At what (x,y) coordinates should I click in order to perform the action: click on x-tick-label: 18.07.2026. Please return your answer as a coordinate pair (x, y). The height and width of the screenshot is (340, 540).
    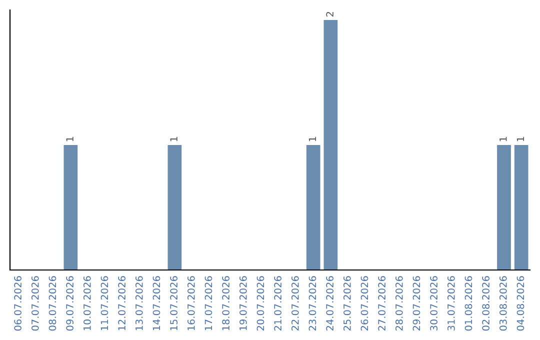
    Looking at the image, I should click on (226, 303).